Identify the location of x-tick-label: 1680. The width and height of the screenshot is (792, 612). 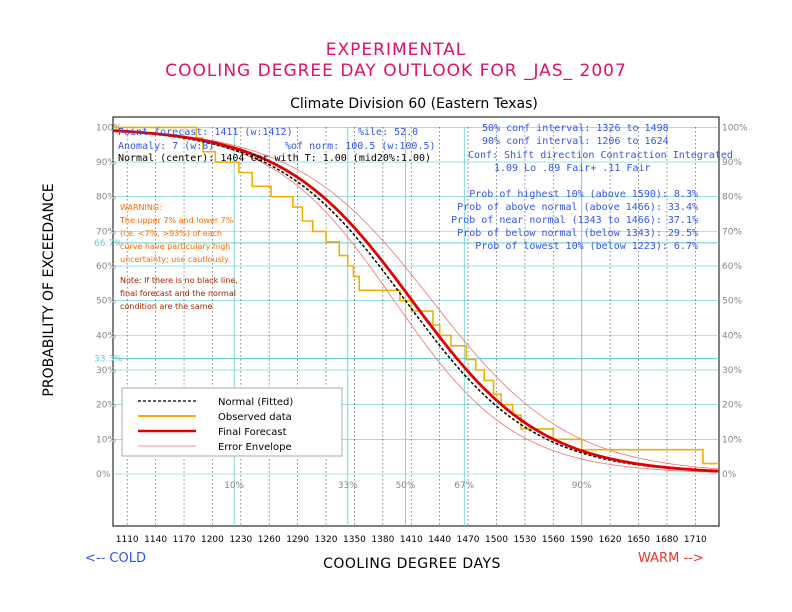
(666, 540).